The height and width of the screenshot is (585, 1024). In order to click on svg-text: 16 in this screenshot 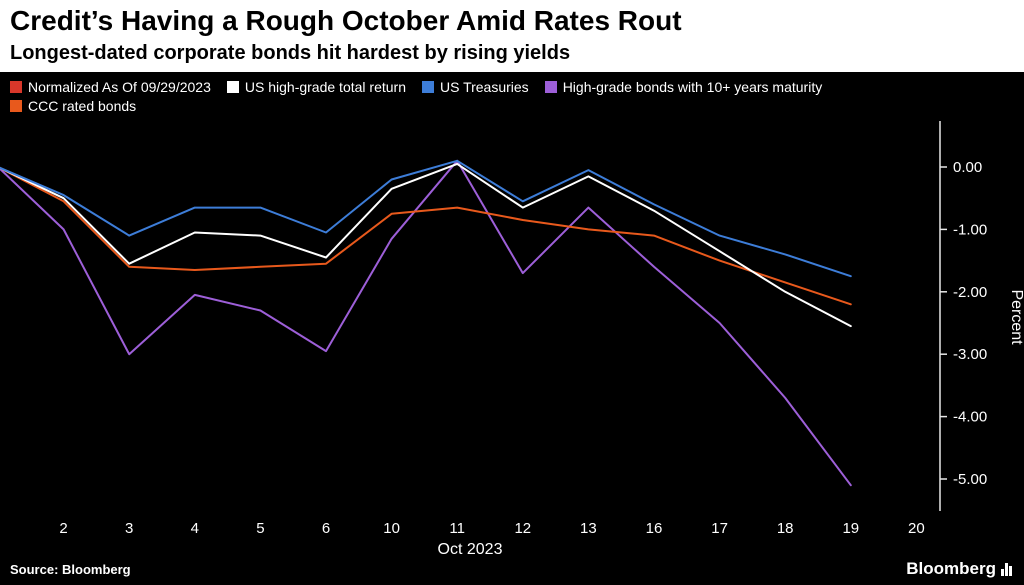, I will do `click(654, 528)`.